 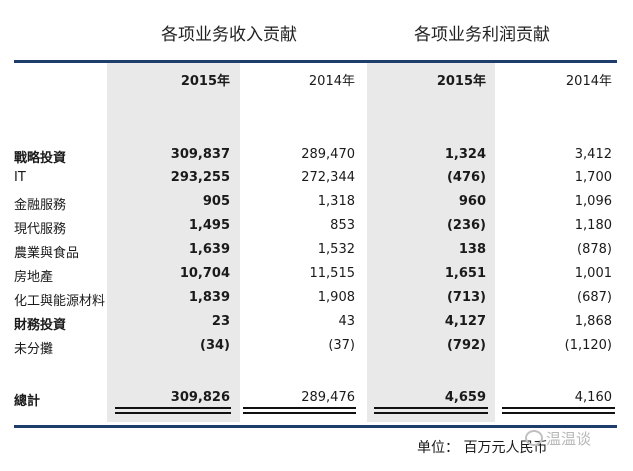 I want to click on row-label: 房地產, so click(x=34, y=277).